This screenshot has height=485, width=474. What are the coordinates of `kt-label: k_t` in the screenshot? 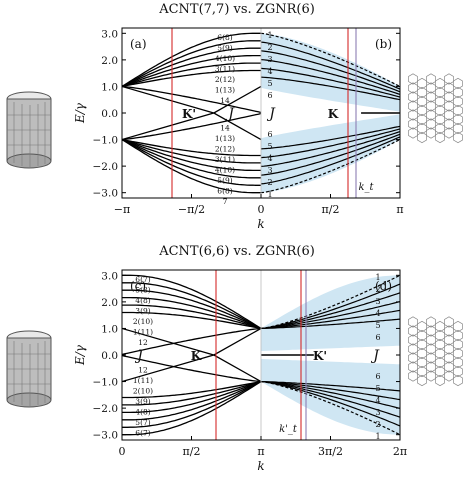 It's located at (366, 187).